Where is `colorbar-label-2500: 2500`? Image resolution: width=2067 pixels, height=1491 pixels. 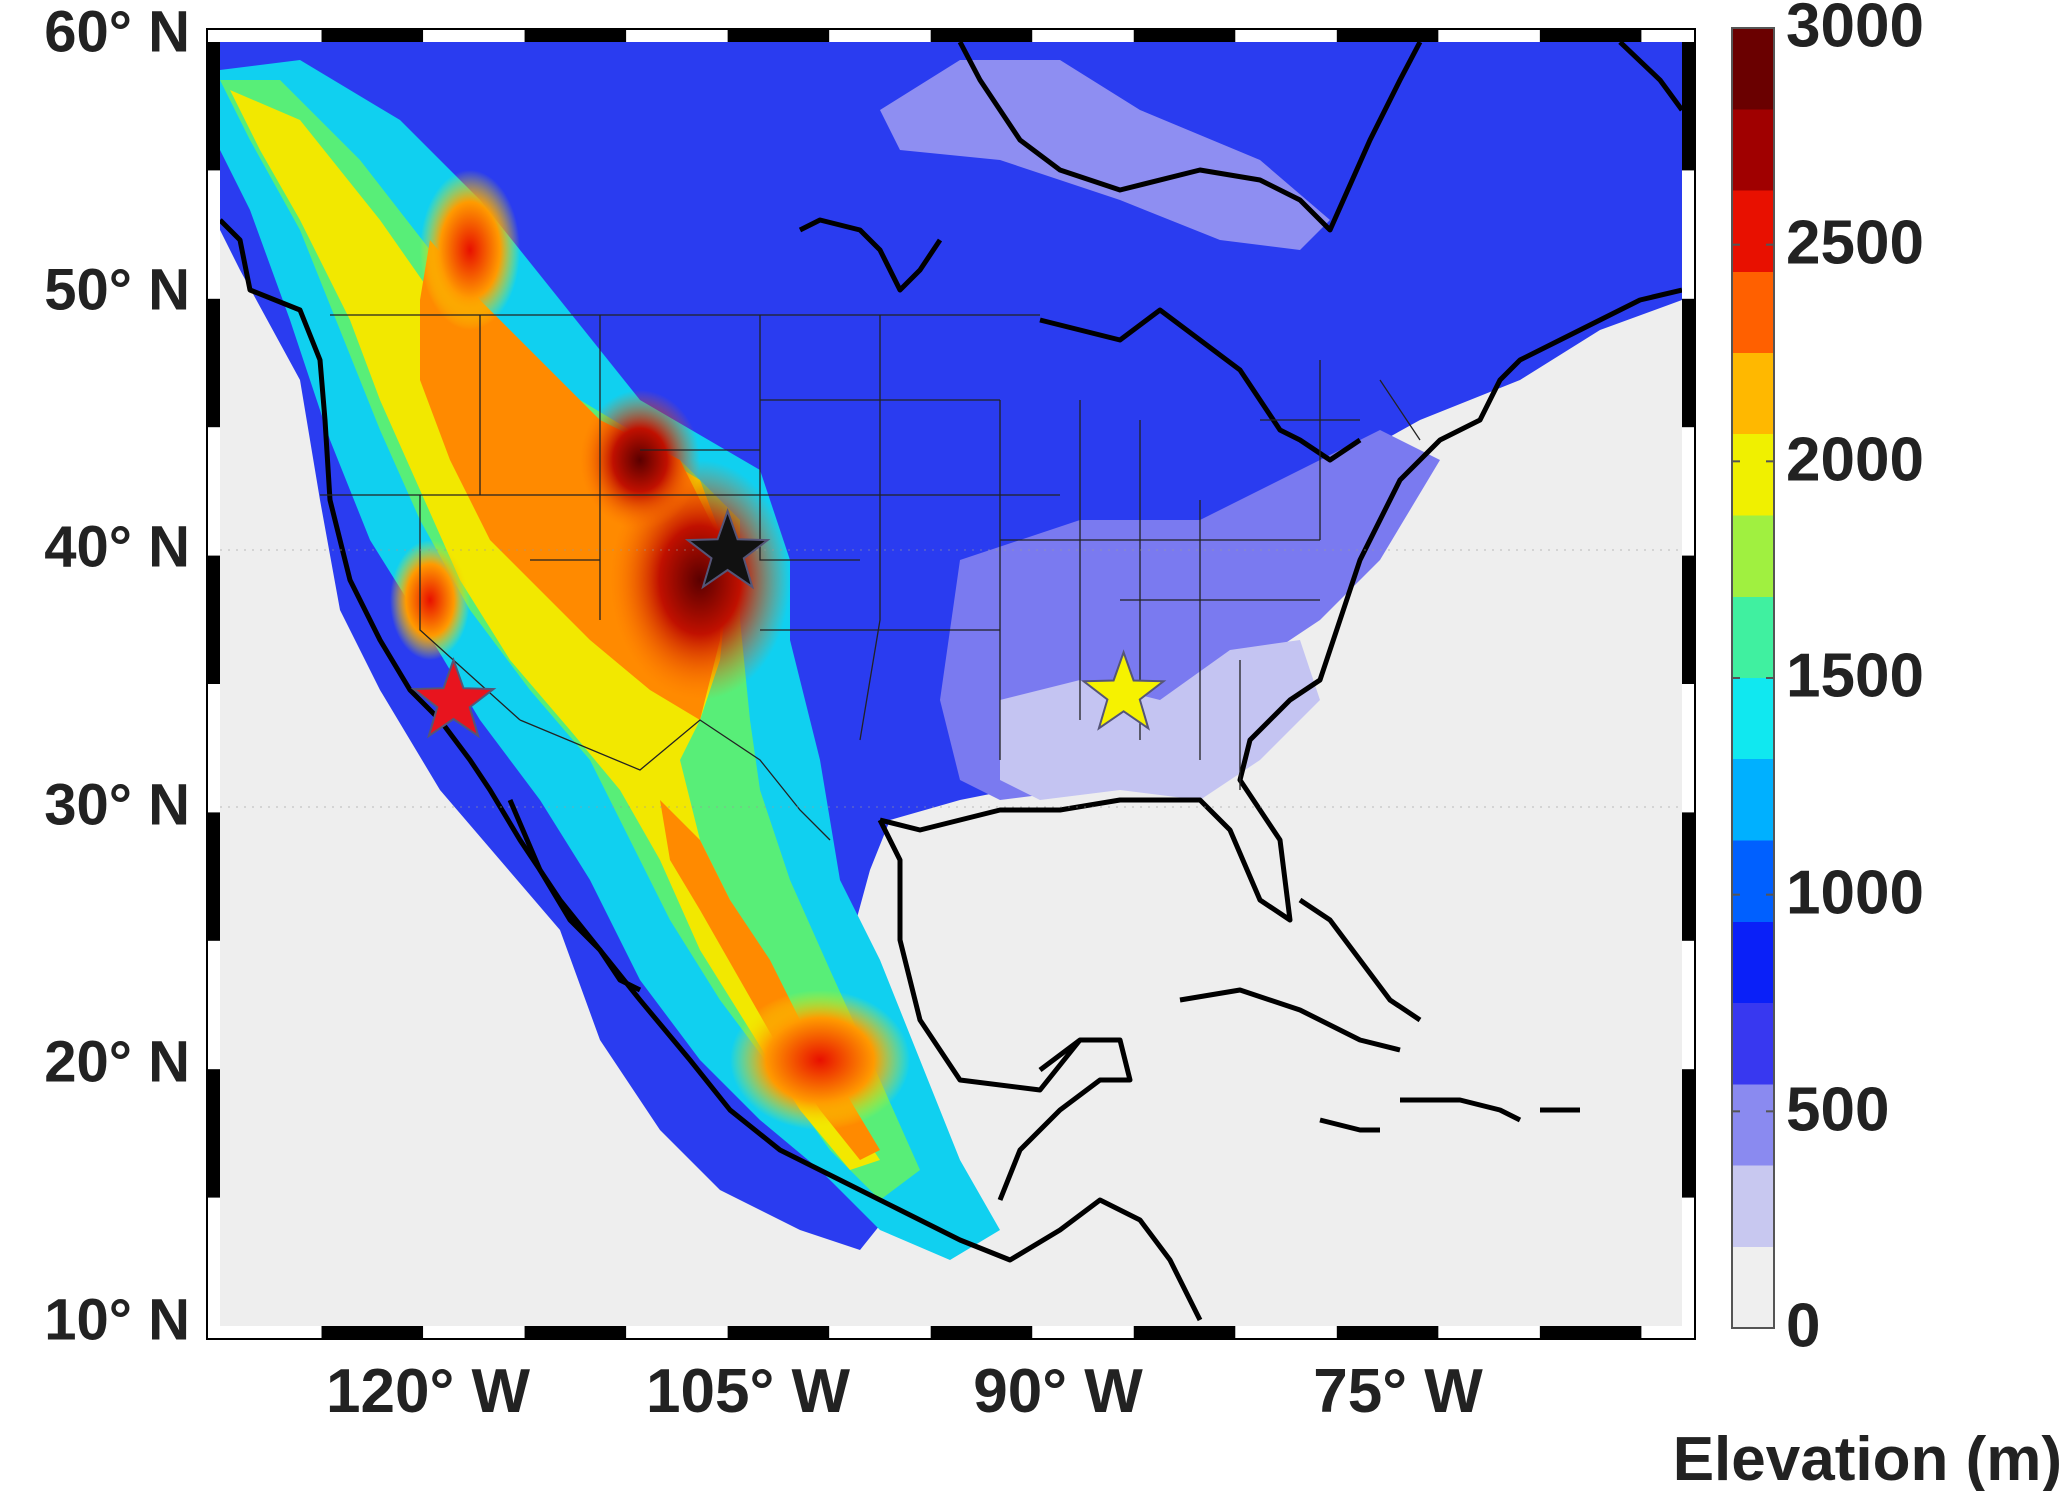
colorbar-label-2500: 2500 is located at coordinates (1855, 242).